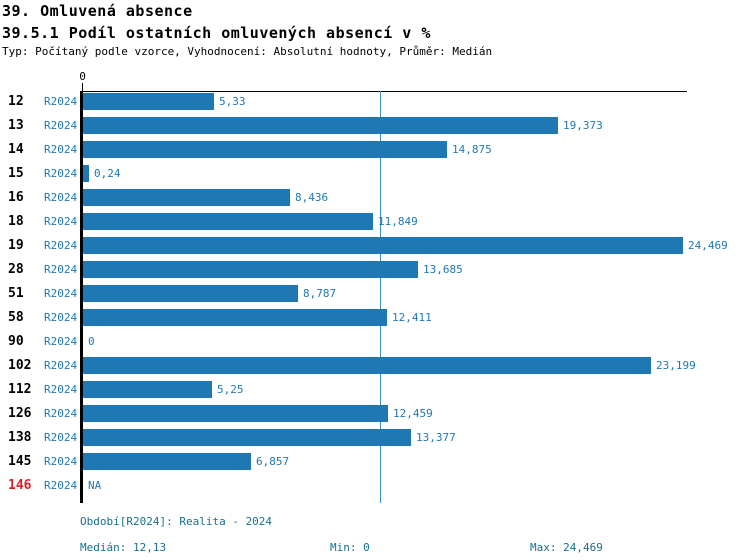 The width and height of the screenshot is (750, 560). What do you see at coordinates (350, 547) in the screenshot?
I see `footer-min: Min: 0` at bounding box center [350, 547].